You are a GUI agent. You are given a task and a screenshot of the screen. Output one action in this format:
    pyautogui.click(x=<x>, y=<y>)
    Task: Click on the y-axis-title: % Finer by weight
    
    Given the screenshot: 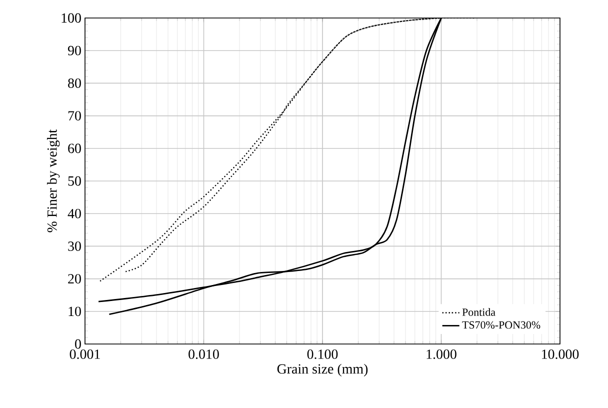 What is the action you would take?
    pyautogui.click(x=53, y=180)
    